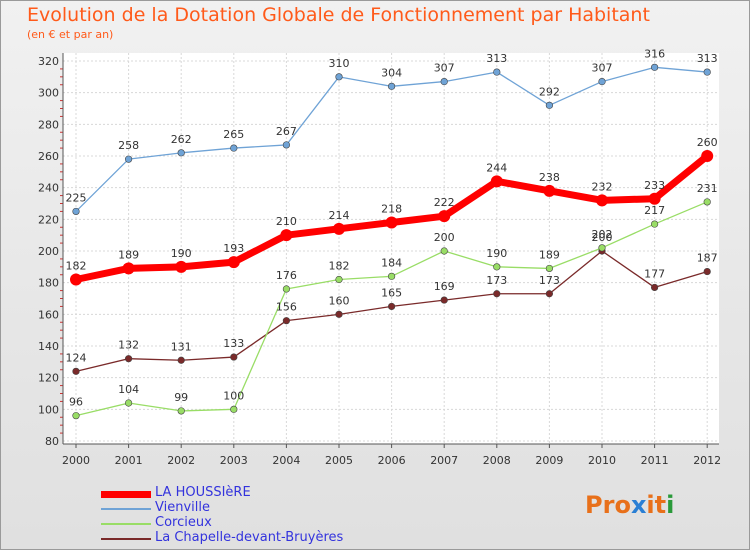 The height and width of the screenshot is (550, 750). I want to click on data-label-la-houssiere: 189, so click(128, 254).